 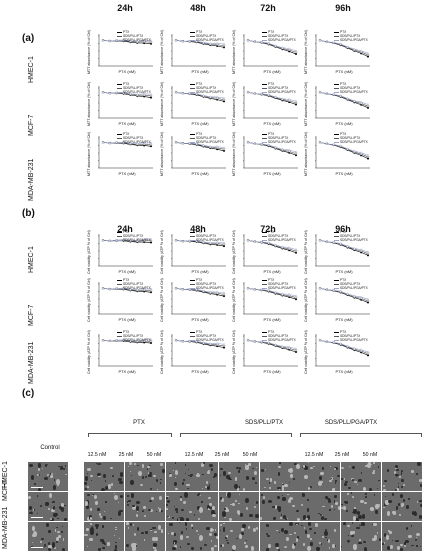 I want to click on c-group-sds-pll: SDS/PLL/PTX, so click(x=263, y=423).